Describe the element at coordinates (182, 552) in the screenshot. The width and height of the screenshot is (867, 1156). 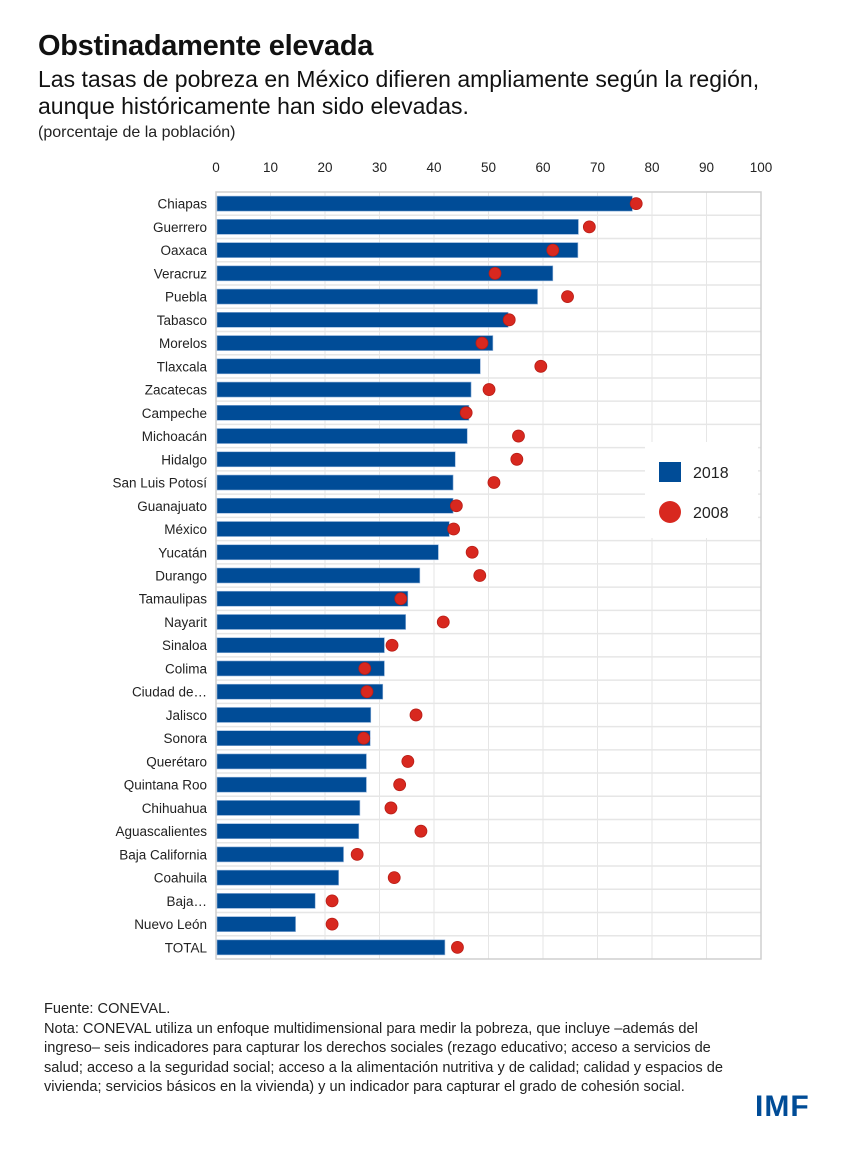
I see `category-label: Yucatán` at that location.